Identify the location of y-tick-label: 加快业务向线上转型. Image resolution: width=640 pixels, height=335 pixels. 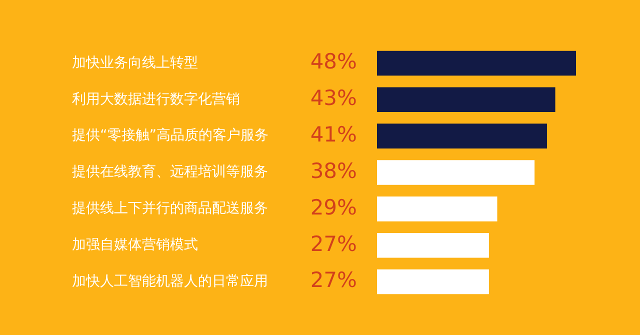
(135, 62).